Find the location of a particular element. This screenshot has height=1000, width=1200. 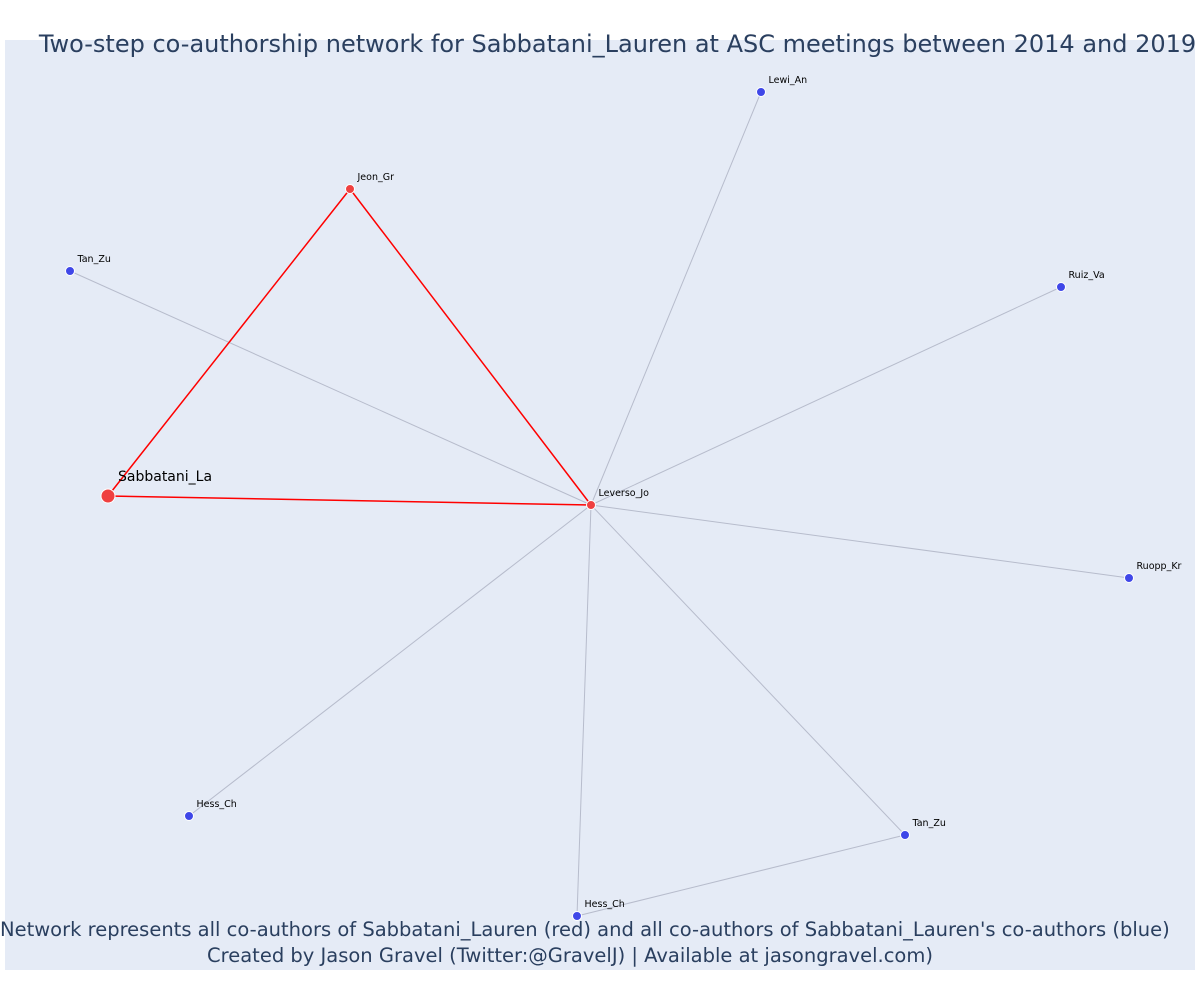

edge-sabbatani-jeon is located at coordinates (229, 342).